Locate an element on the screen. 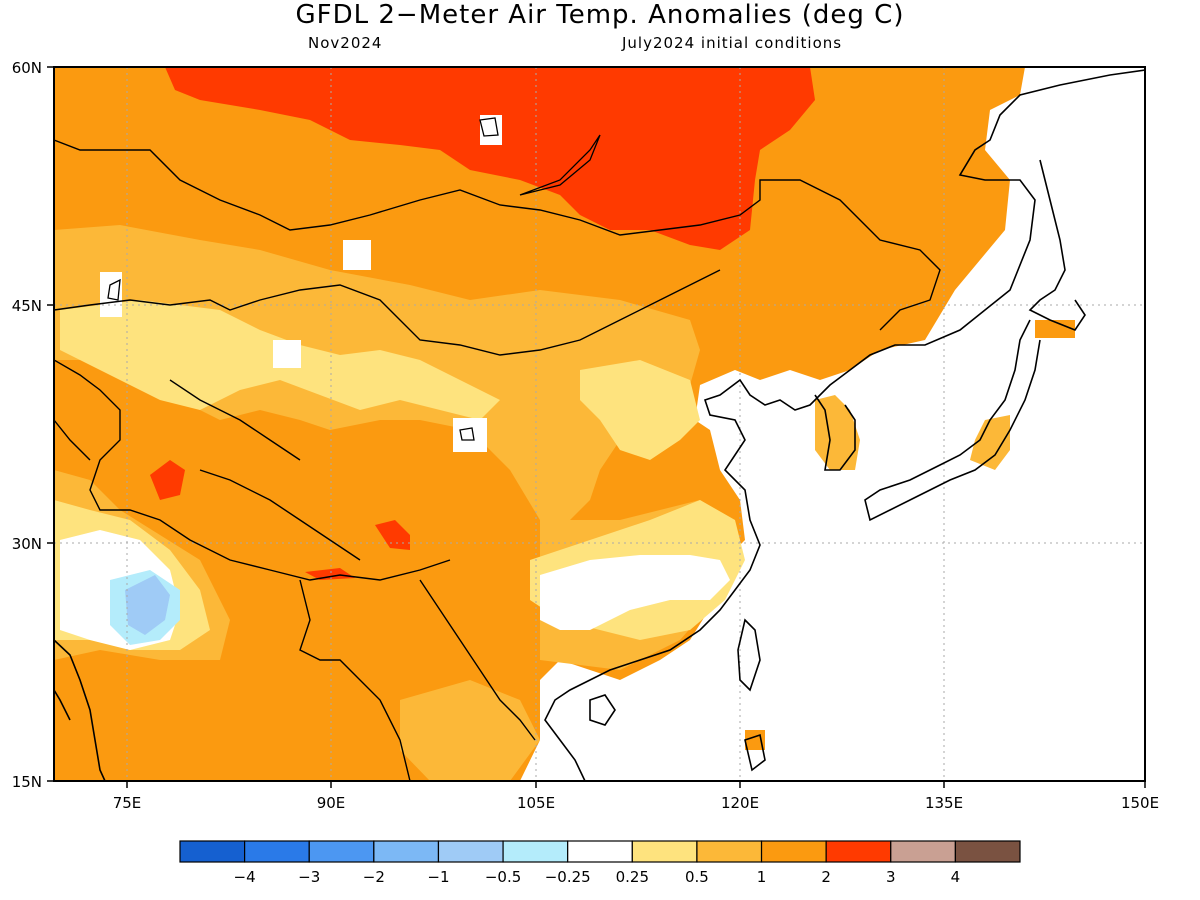 Image resolution: width=1200 pixels, height=900 pixels. colorbar-tick-label: 2 is located at coordinates (826, 877).